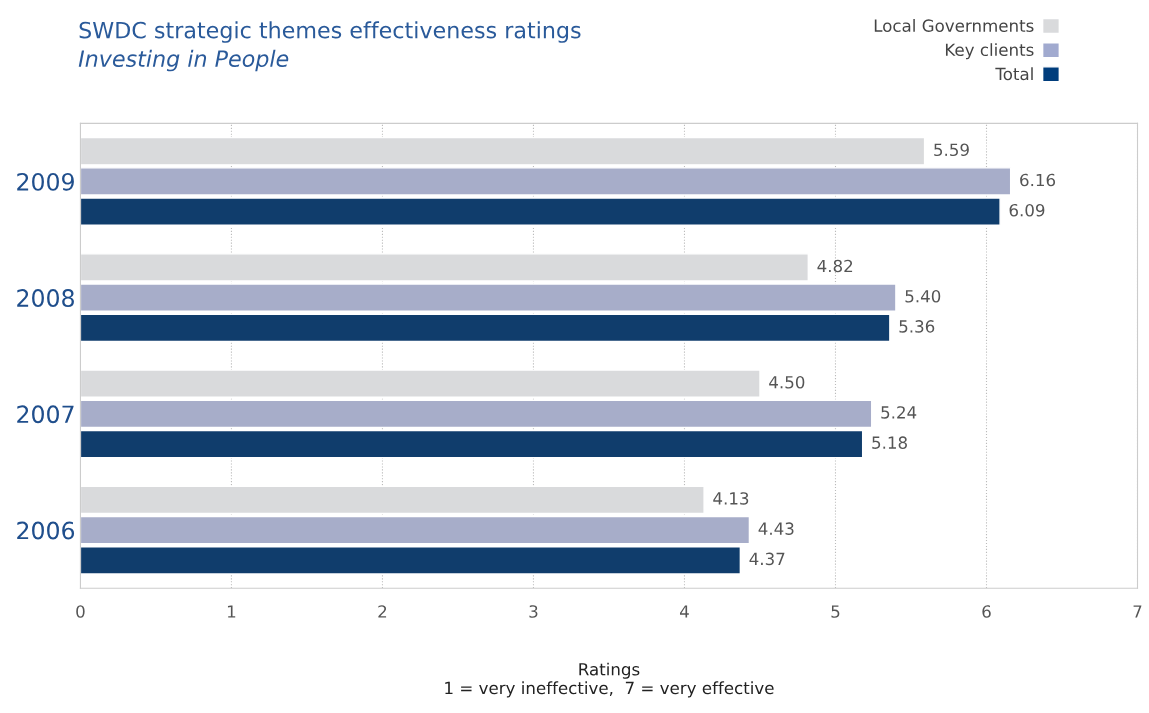 The width and height of the screenshot is (1149, 713). I want to click on data-label: 5.40, so click(923, 296).